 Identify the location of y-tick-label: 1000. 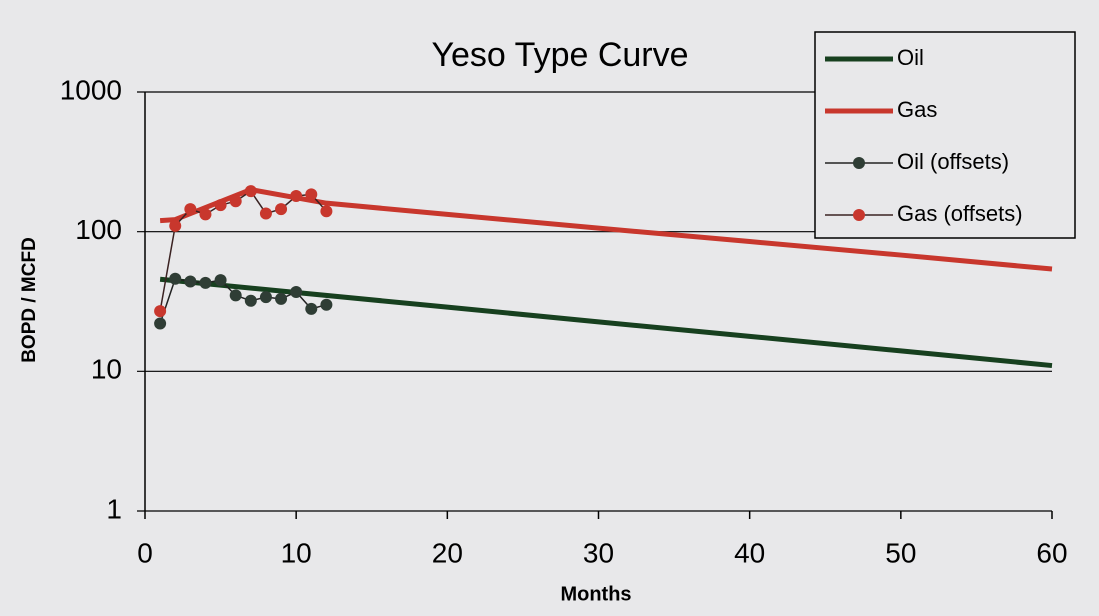
(91, 89).